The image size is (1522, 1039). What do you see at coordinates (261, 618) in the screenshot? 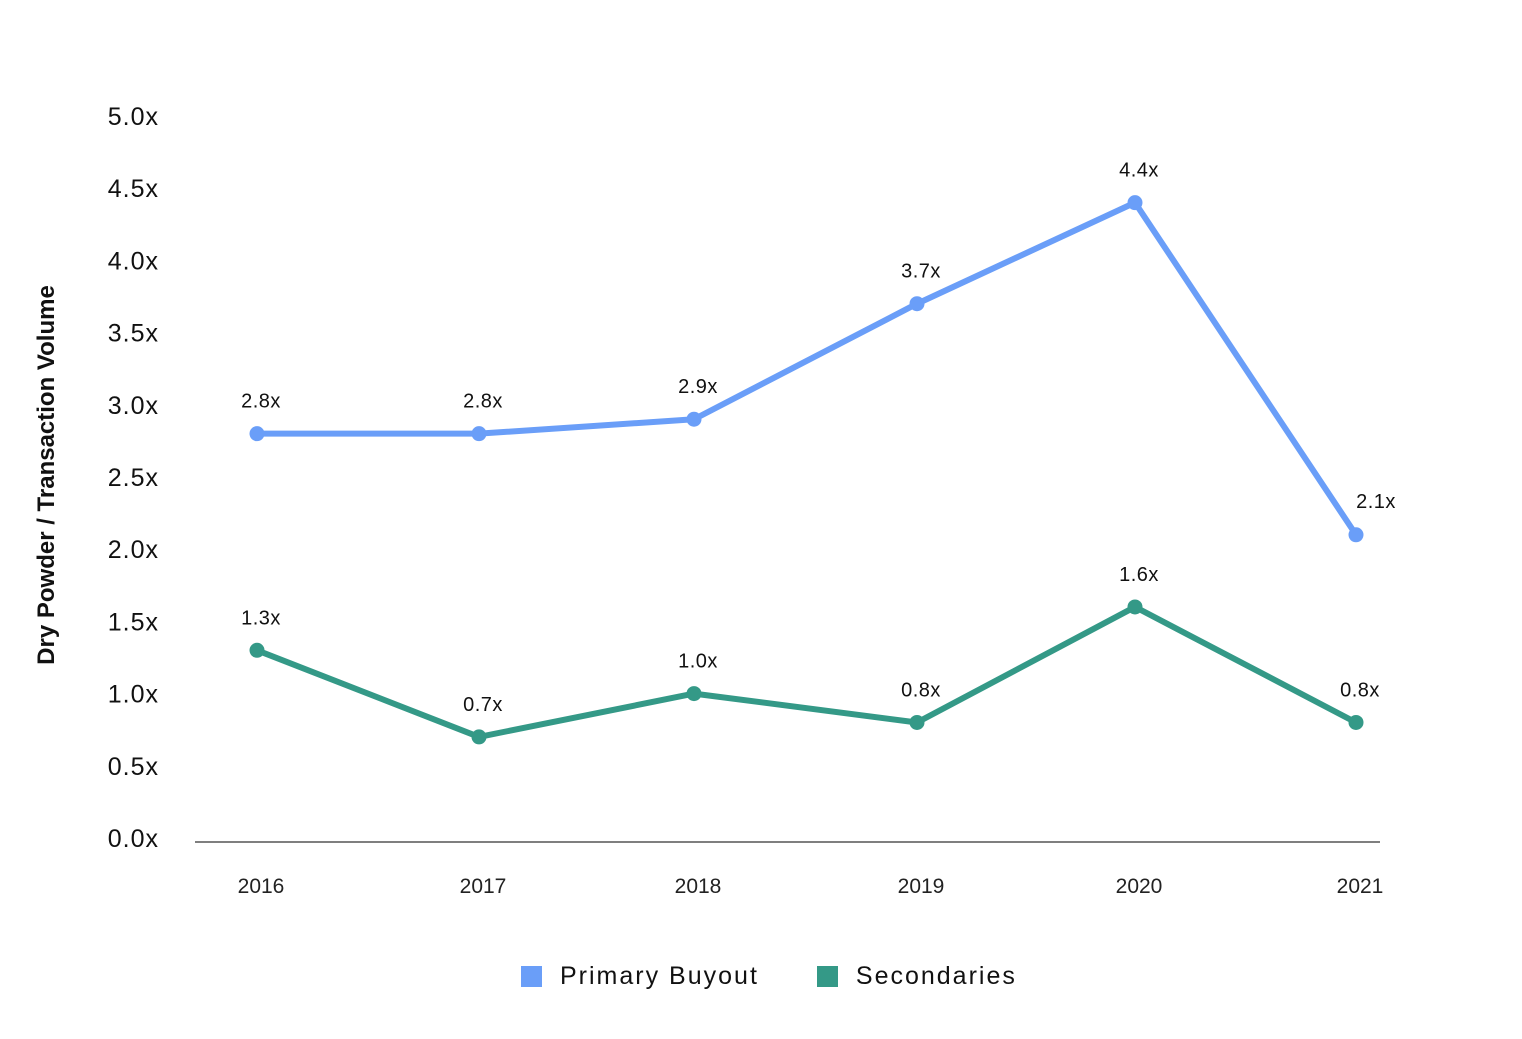
I see `data-label-secondaries: 1.3x` at bounding box center [261, 618].